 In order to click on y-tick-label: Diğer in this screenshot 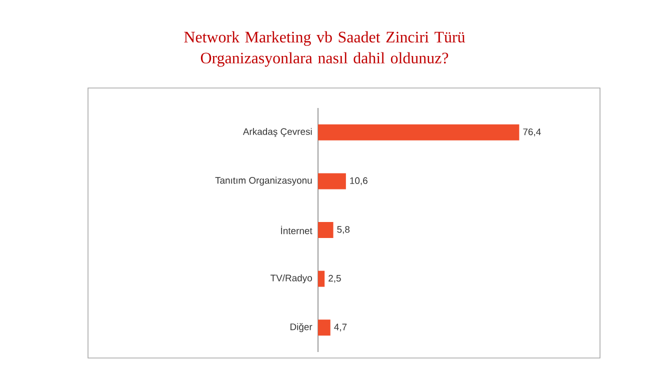, I will do `click(301, 327)`.